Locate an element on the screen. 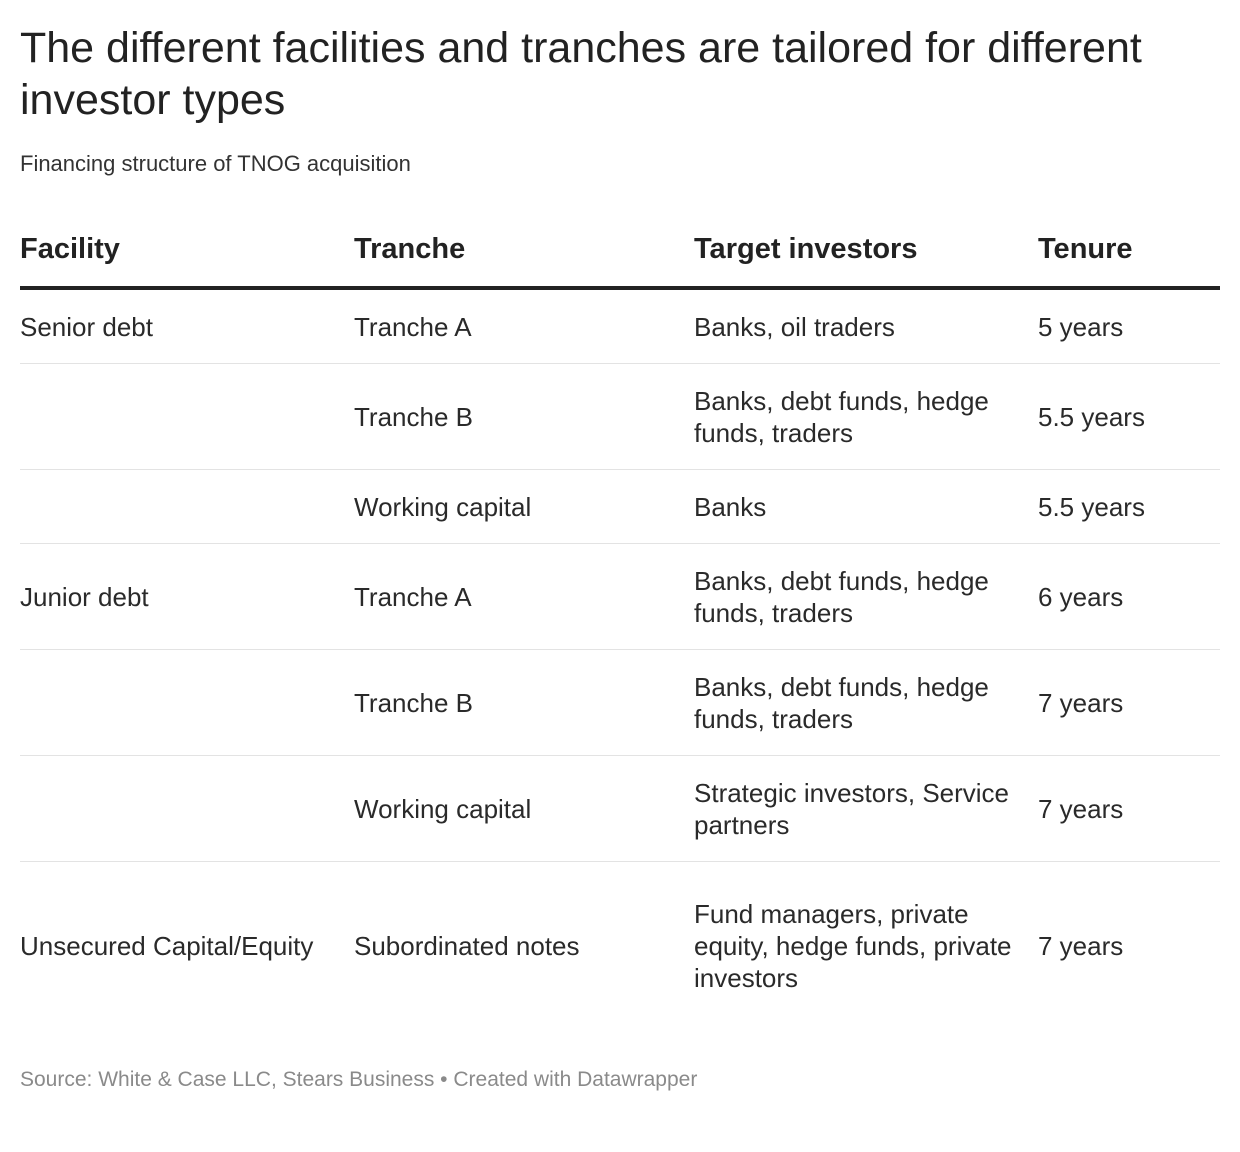  chart-subtitle: Financing structure of TNOG acquisition is located at coordinates (215, 163).